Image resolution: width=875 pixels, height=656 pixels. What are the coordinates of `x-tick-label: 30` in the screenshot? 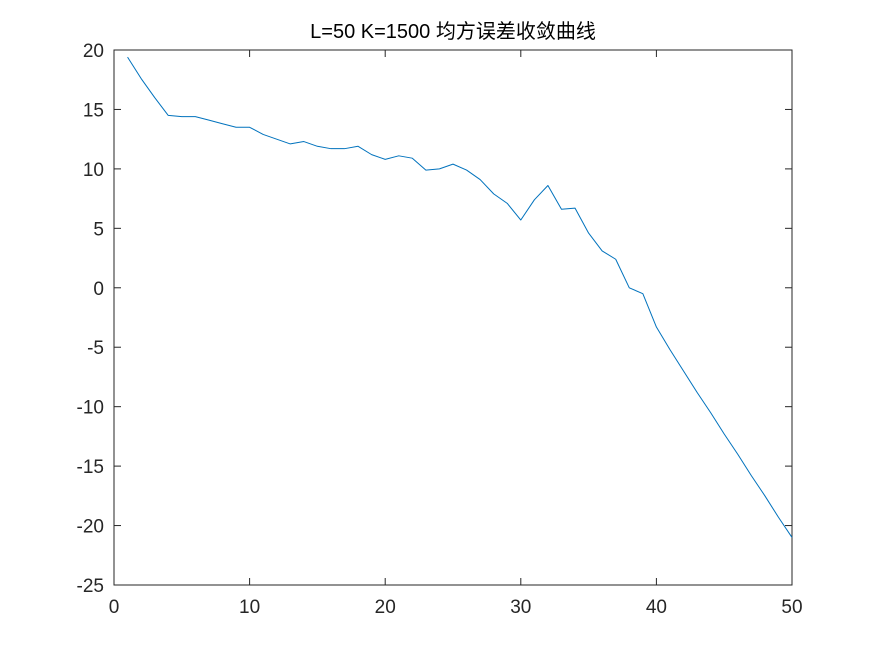 It's located at (520, 607).